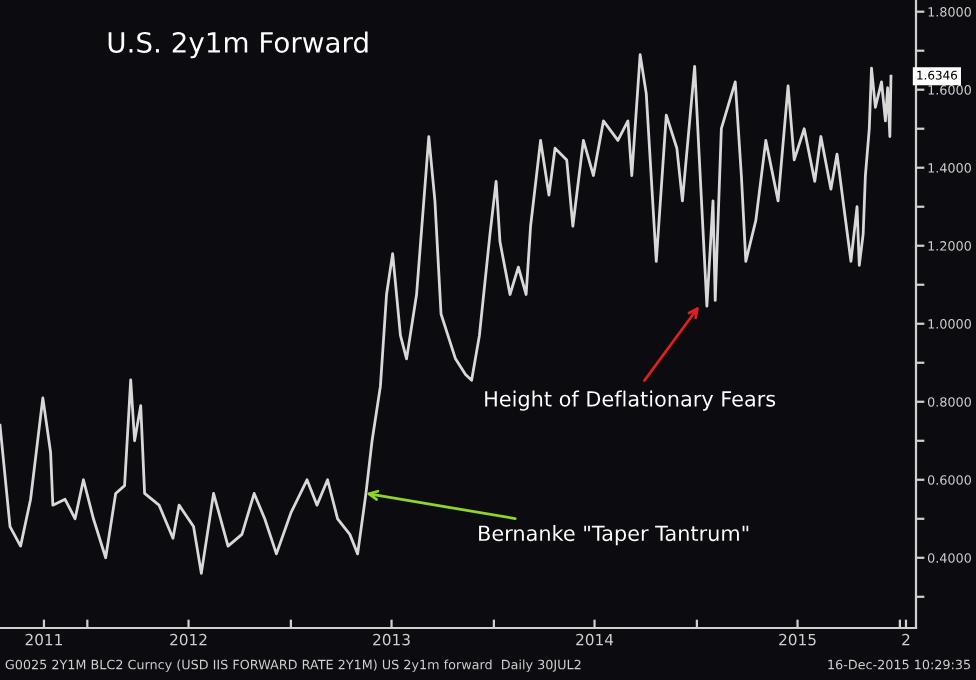 This screenshot has height=680, width=976. I want to click on annotation: Bernanke "Taper Tantrum", so click(614, 535).